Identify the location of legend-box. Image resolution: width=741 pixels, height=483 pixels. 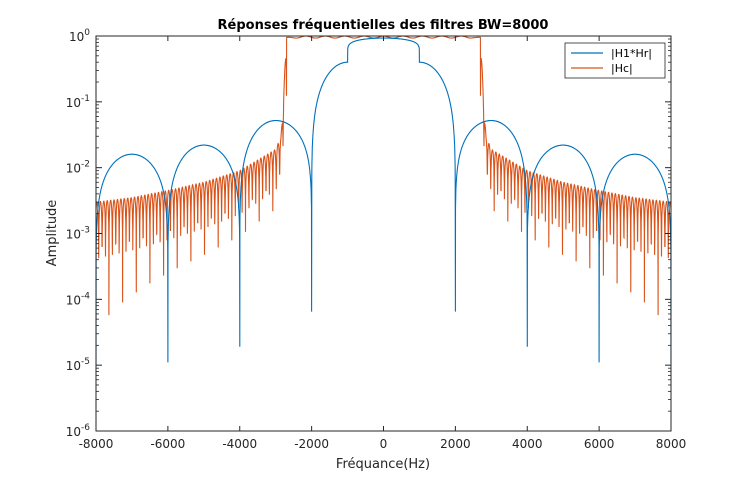
(615, 60).